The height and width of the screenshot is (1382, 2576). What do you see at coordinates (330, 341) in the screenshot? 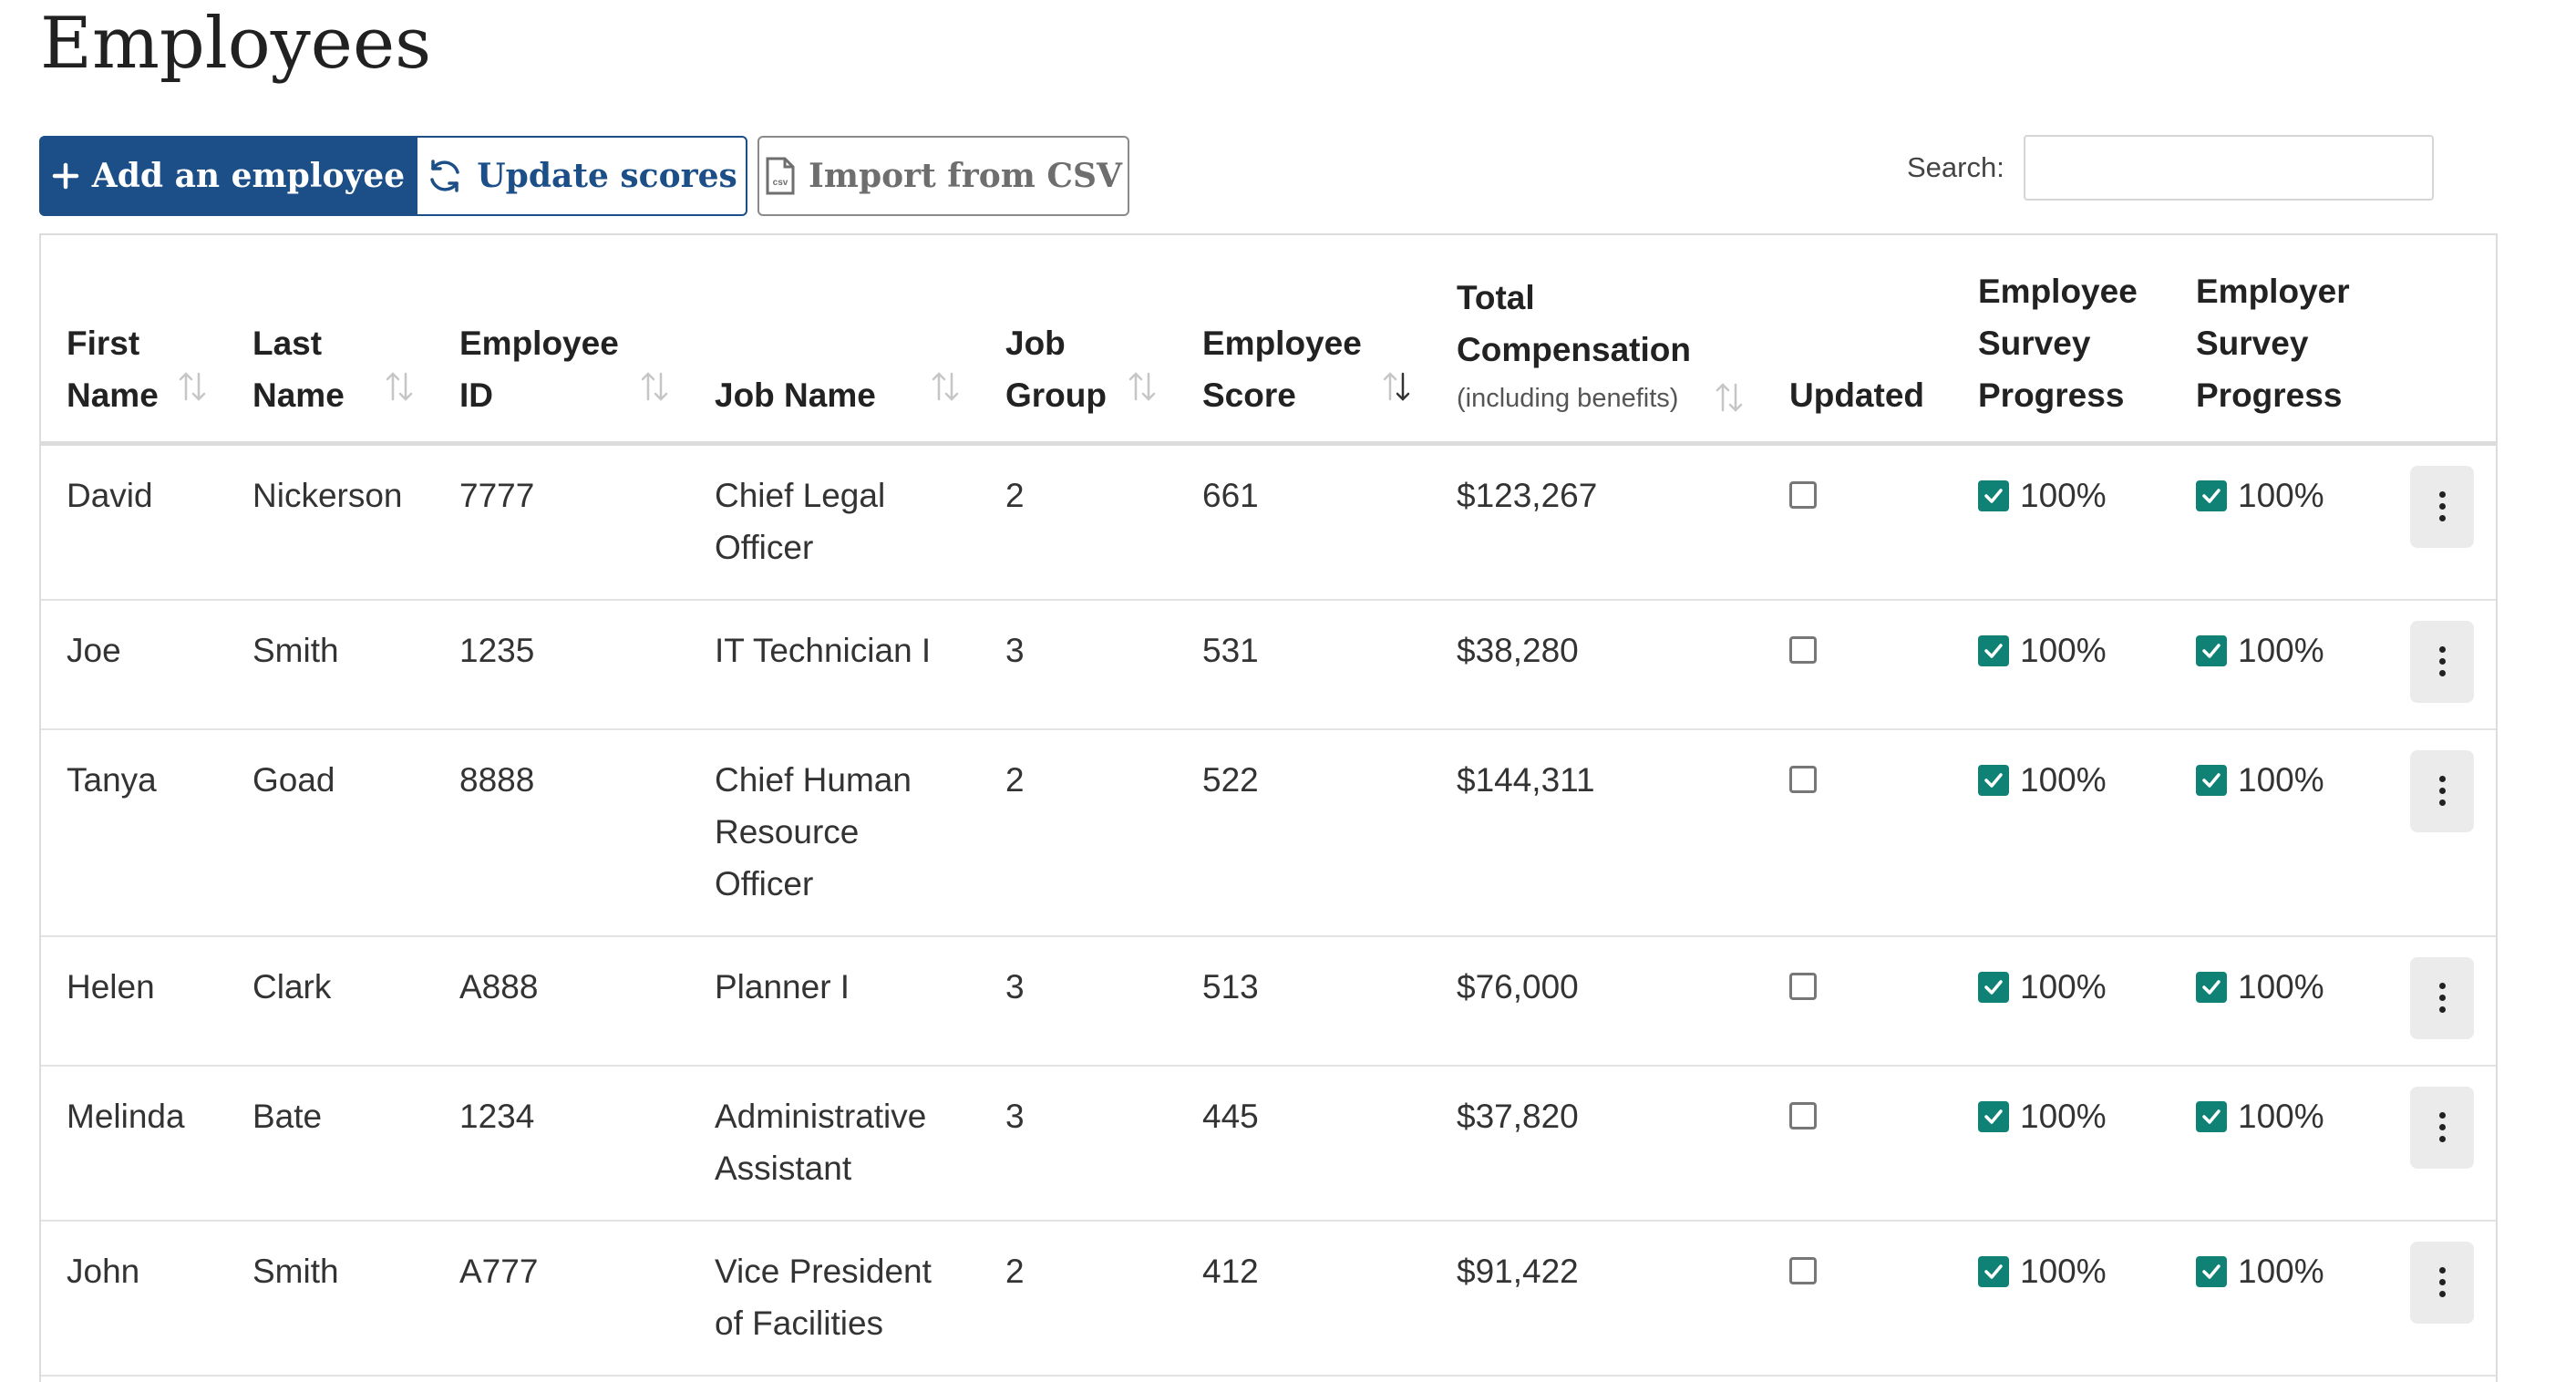
I see `header-last-name: Last Name` at bounding box center [330, 341].